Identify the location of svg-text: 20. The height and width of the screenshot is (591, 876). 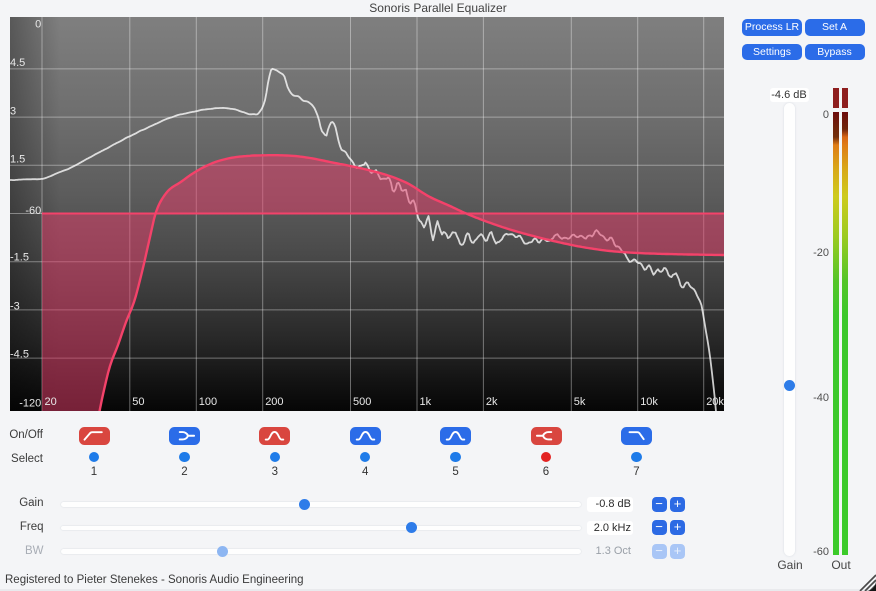
(51, 402).